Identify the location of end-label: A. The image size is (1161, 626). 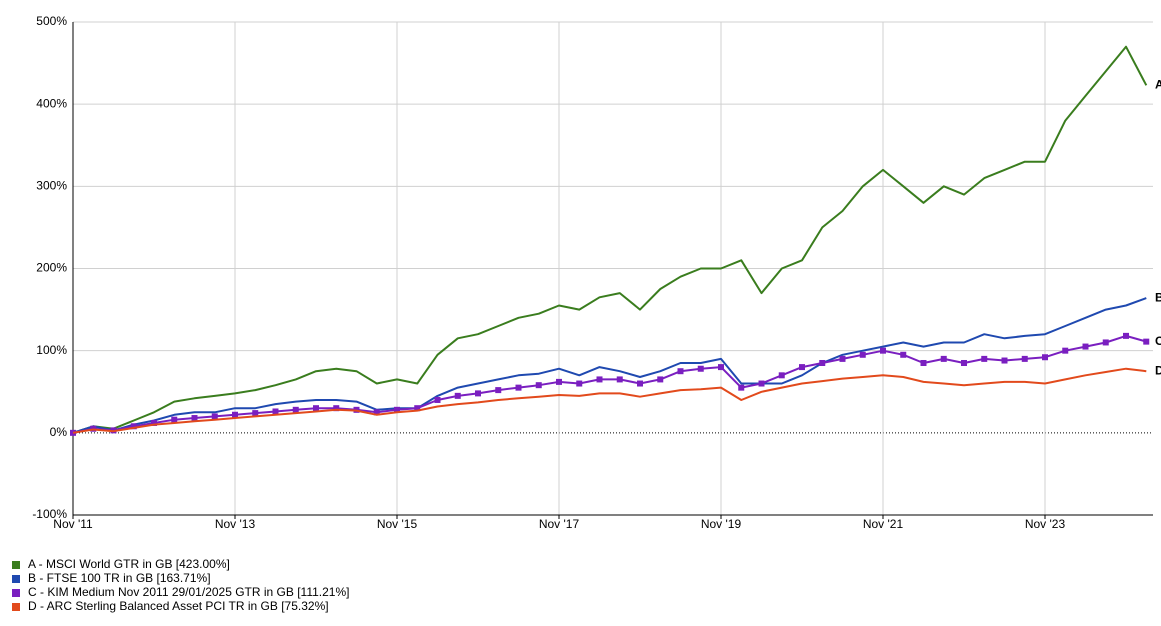
(1158, 84).